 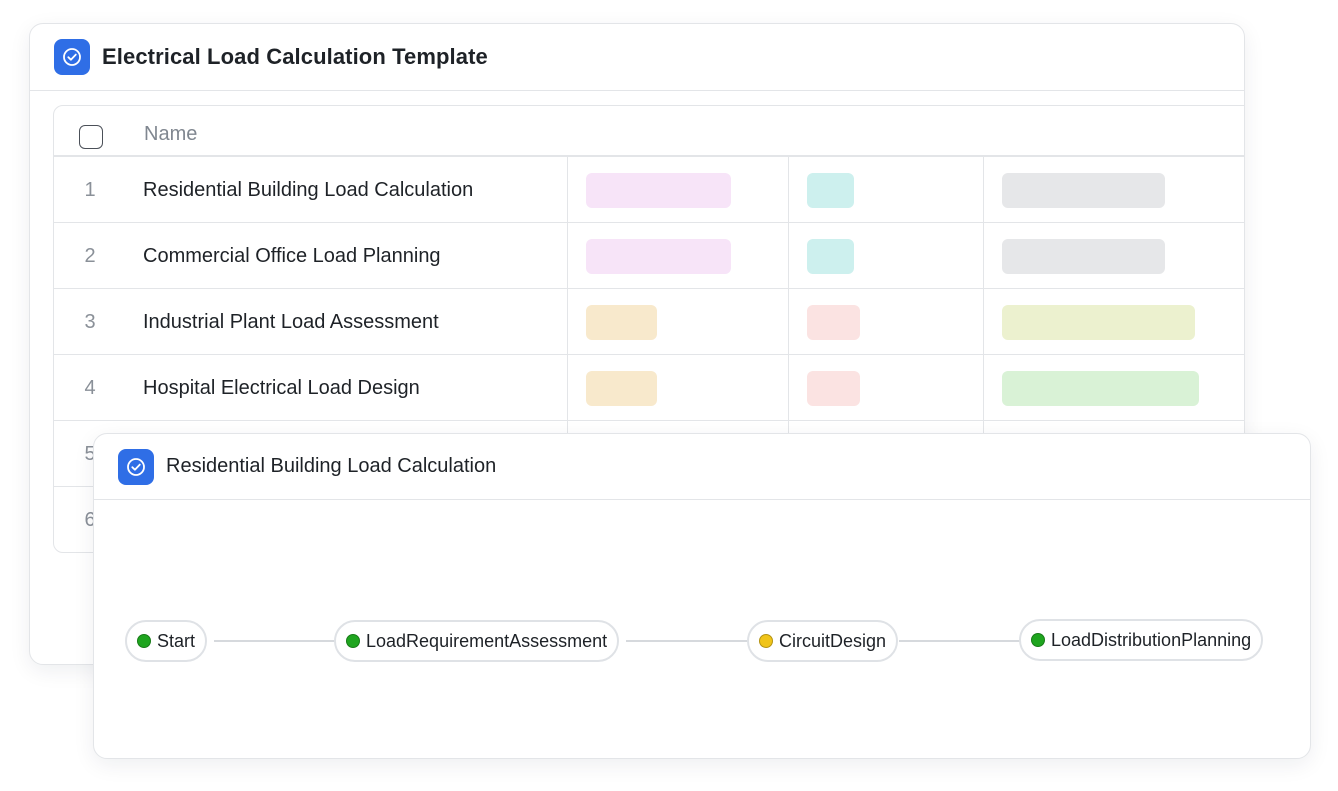 I want to click on table-row: 3 Industrial Plant Load Assessment, so click(x=649, y=322).